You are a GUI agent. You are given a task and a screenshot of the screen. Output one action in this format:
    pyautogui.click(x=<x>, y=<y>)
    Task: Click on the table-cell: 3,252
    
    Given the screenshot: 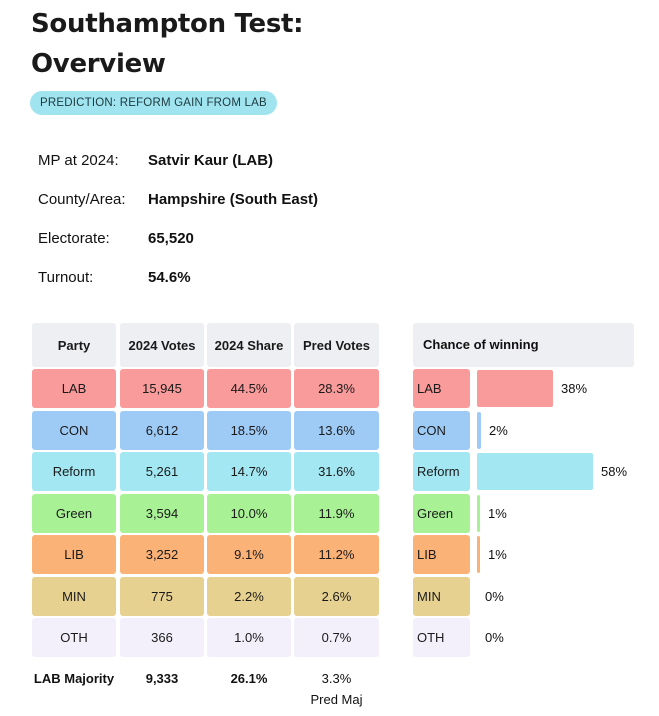 What is the action you would take?
    pyautogui.click(x=162, y=554)
    